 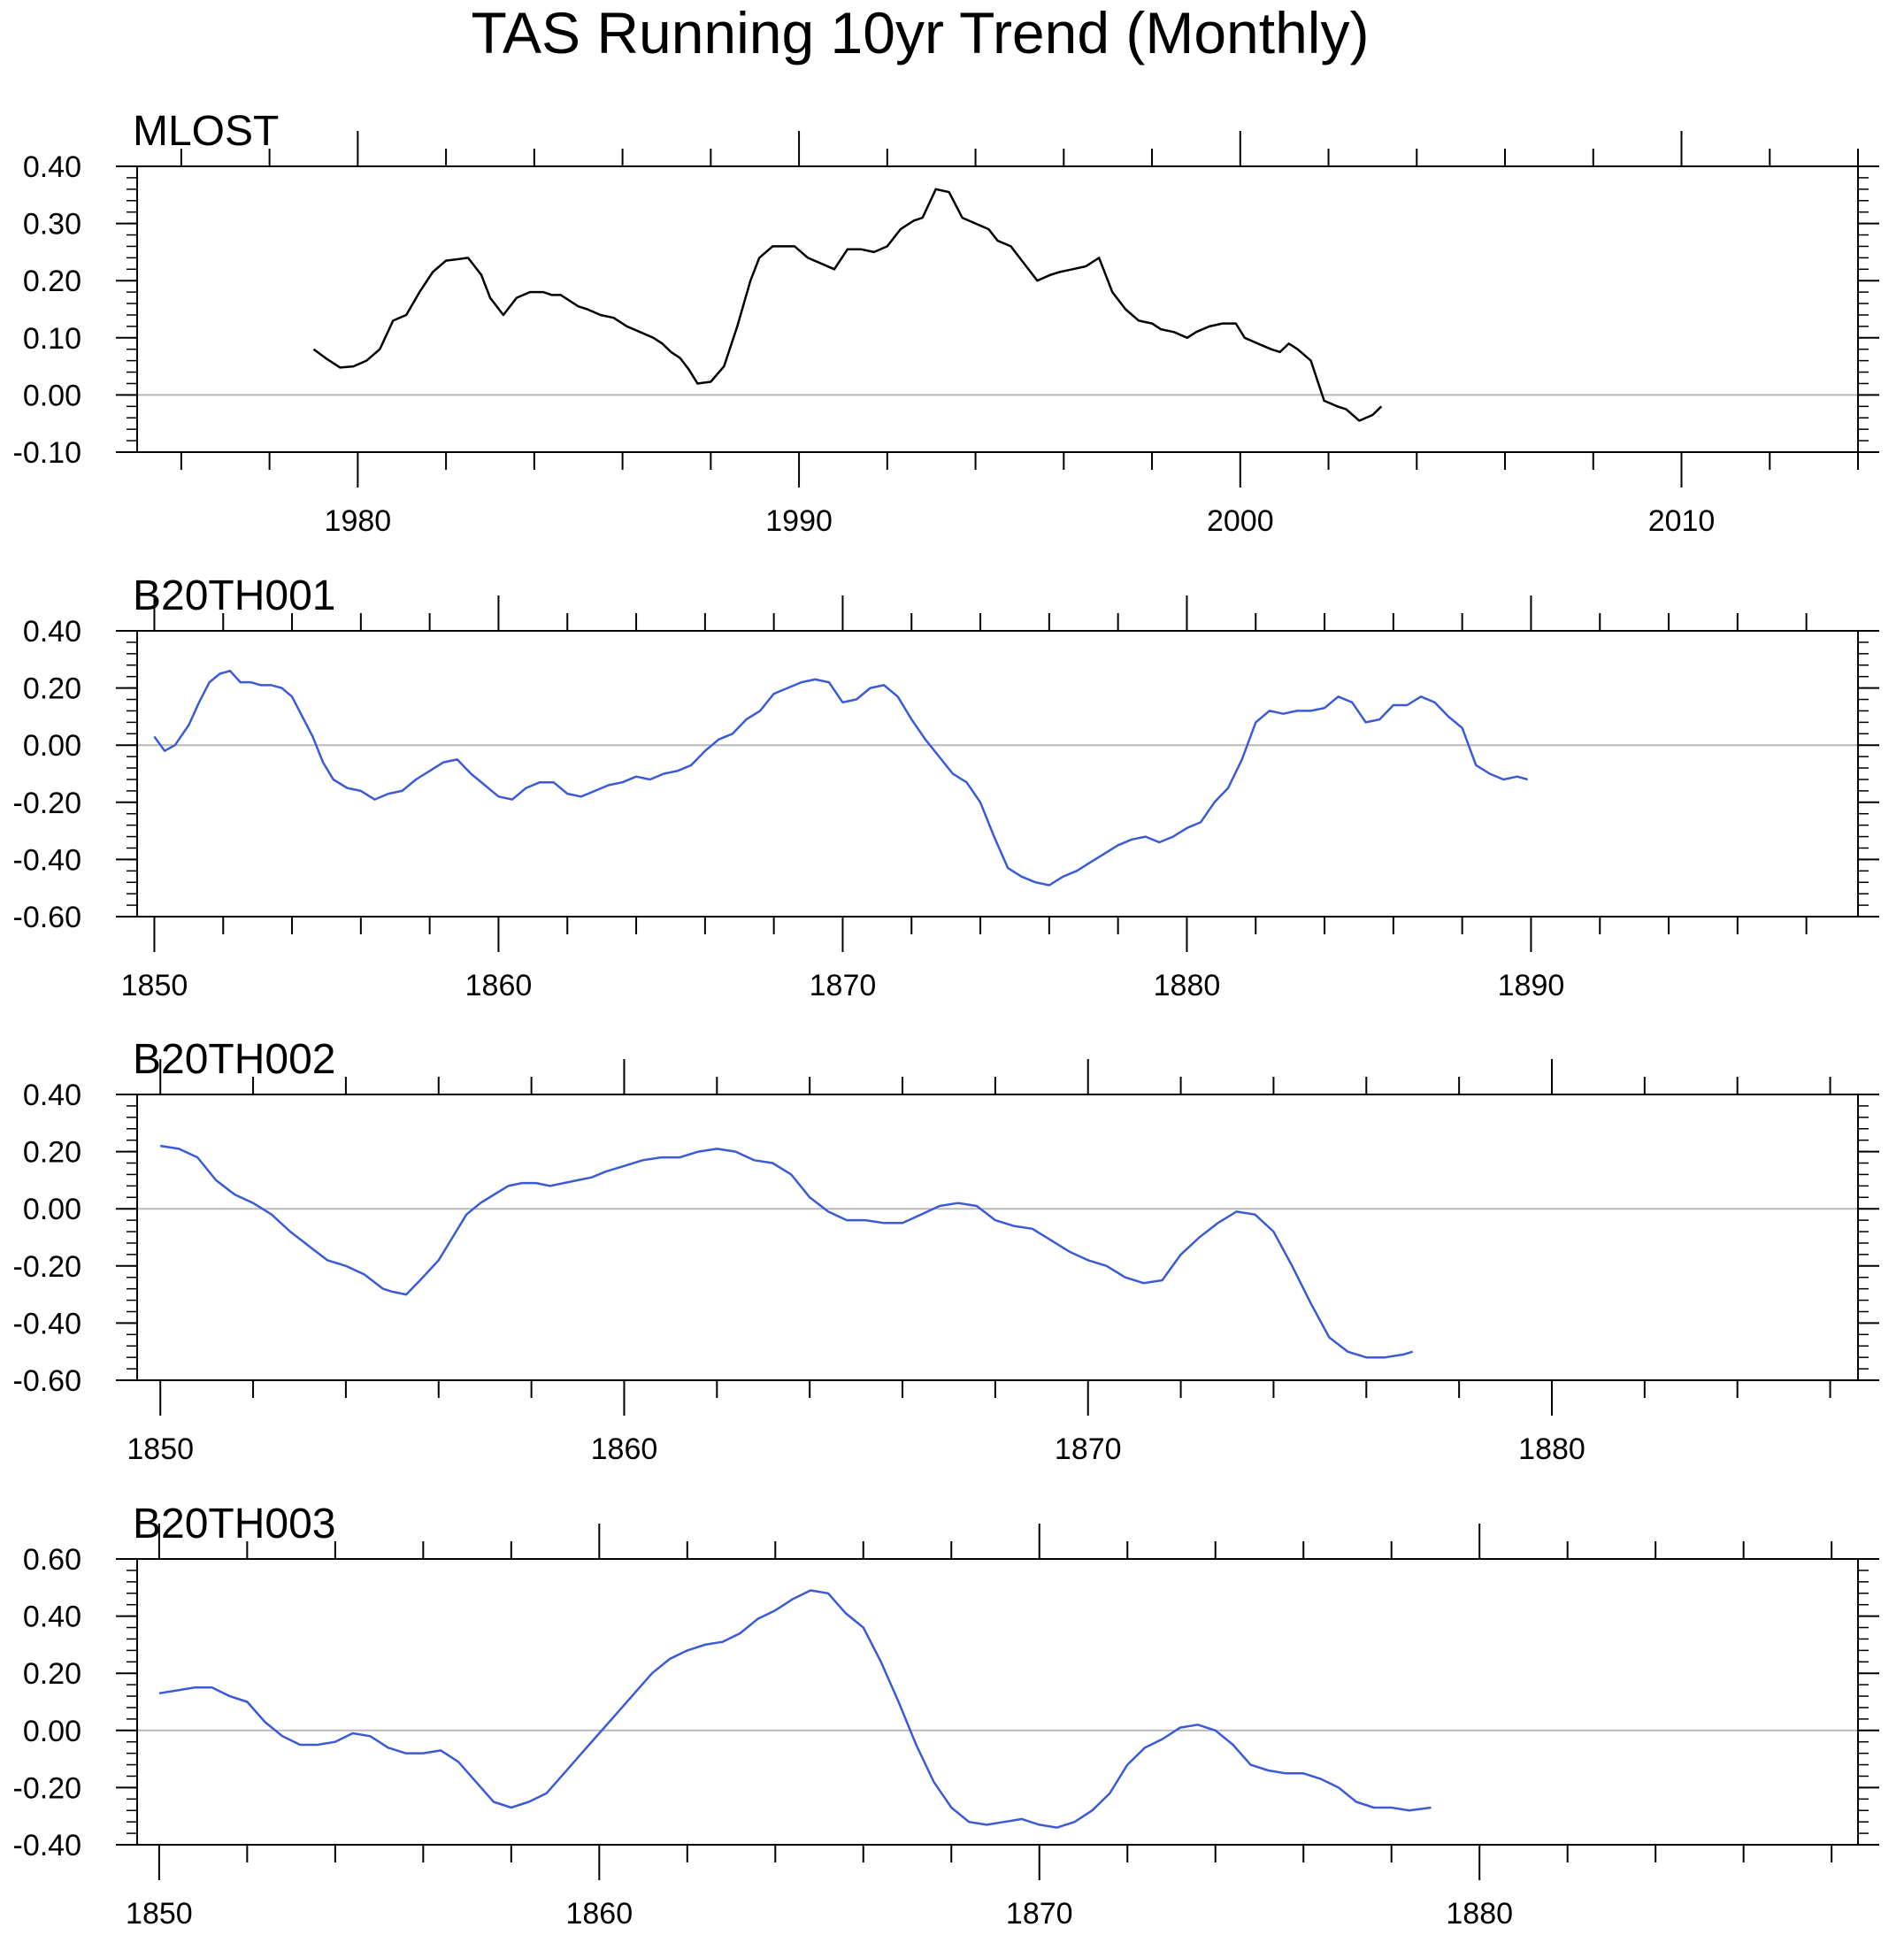 I want to click on figure-title: TAS Running 10yr Trend (Monthly), so click(x=921, y=32).